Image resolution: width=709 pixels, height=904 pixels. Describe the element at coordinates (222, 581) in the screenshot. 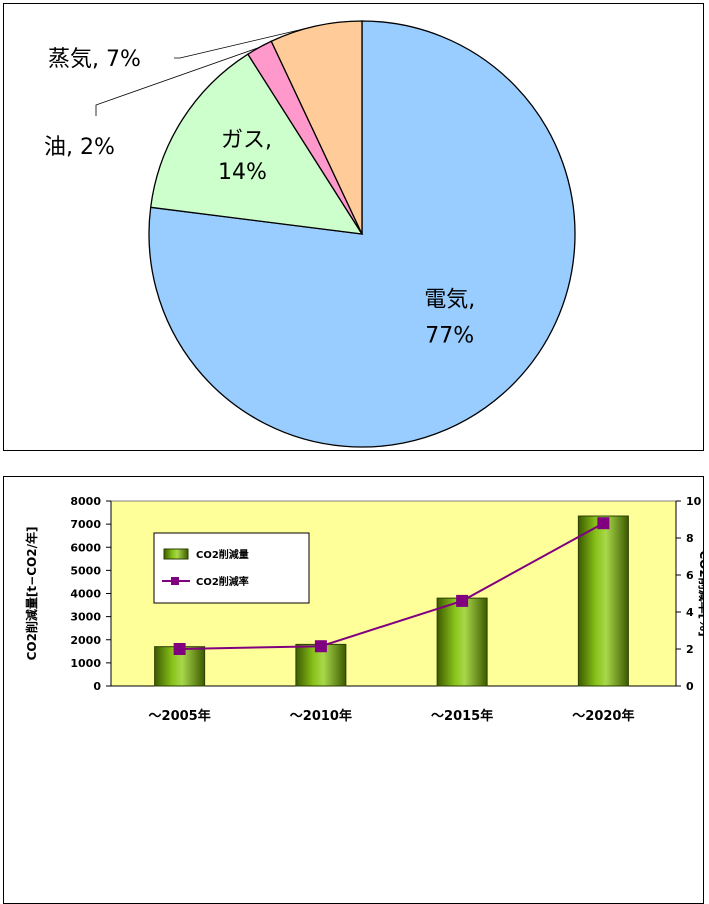

I see `legend-label-line: CO2削減率` at that location.